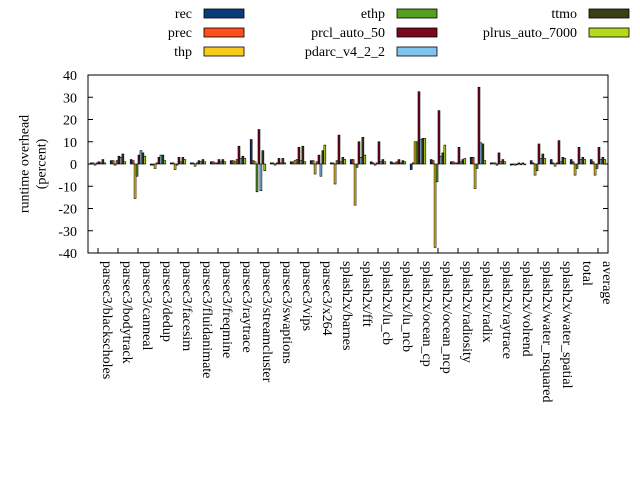 This screenshot has height=480, width=640. Describe the element at coordinates (566, 325) in the screenshot. I see `x-tick-label: splash2x/water_spatial` at that location.